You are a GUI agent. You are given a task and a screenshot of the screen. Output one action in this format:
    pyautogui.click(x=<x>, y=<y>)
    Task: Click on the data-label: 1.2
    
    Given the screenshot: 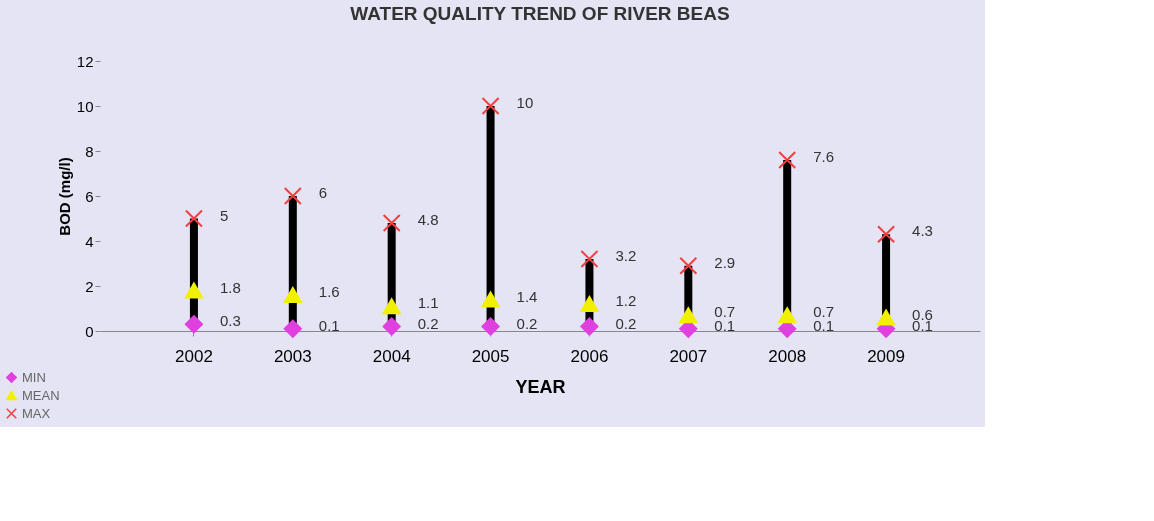 What is the action you would take?
    pyautogui.click(x=626, y=300)
    